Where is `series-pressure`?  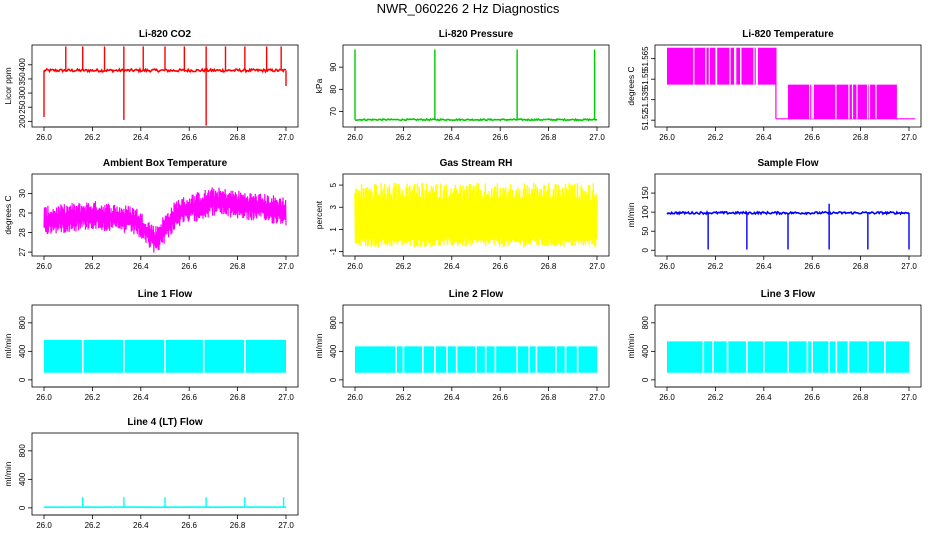 series-pressure is located at coordinates (476, 85).